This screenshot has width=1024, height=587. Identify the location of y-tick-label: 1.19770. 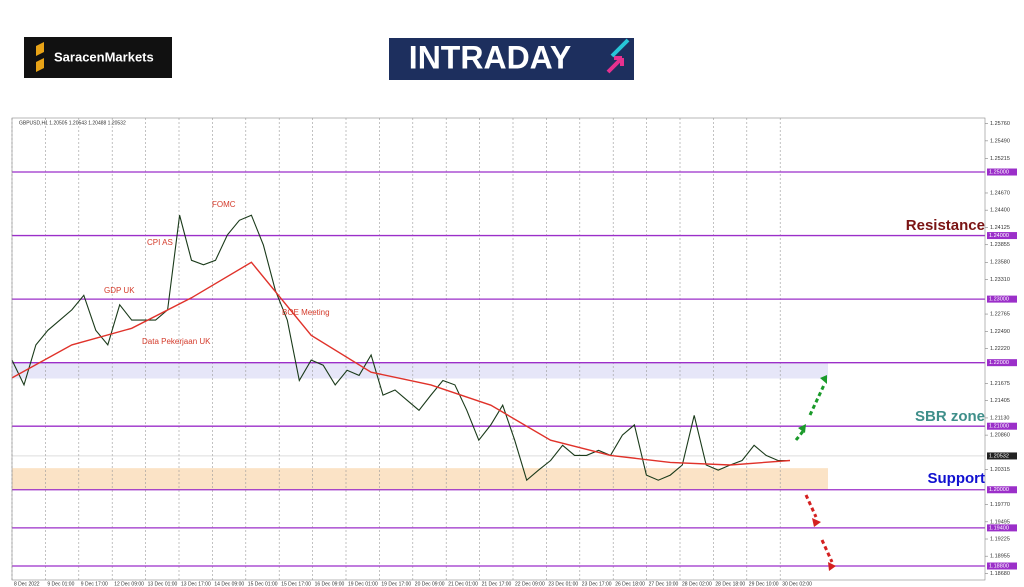
(1000, 505).